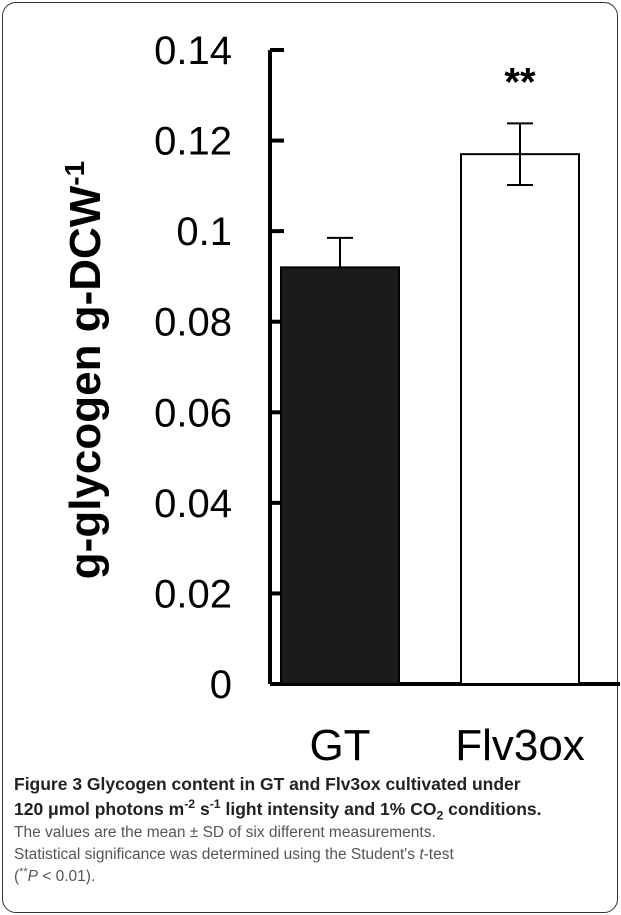 The width and height of the screenshot is (621, 915). I want to click on error-bars, so click(430, 195).